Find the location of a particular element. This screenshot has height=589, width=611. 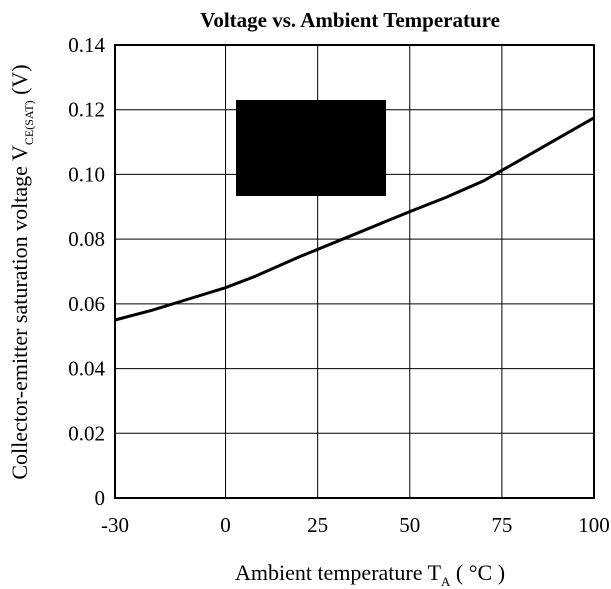

annotation-background is located at coordinates (311, 148).